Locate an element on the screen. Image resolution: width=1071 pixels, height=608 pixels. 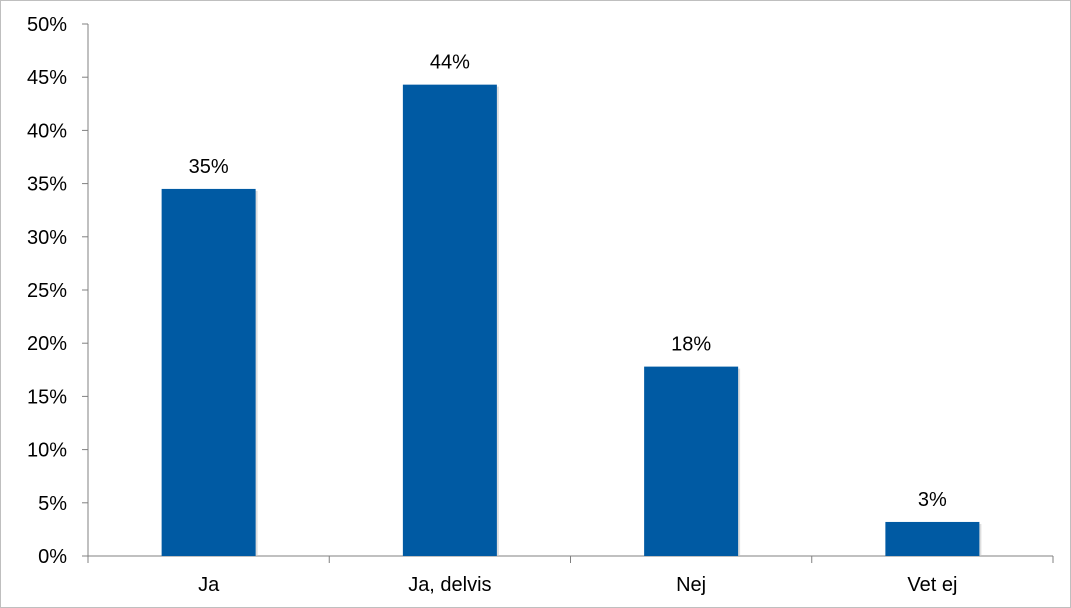
data-label: 3% is located at coordinates (932, 500).